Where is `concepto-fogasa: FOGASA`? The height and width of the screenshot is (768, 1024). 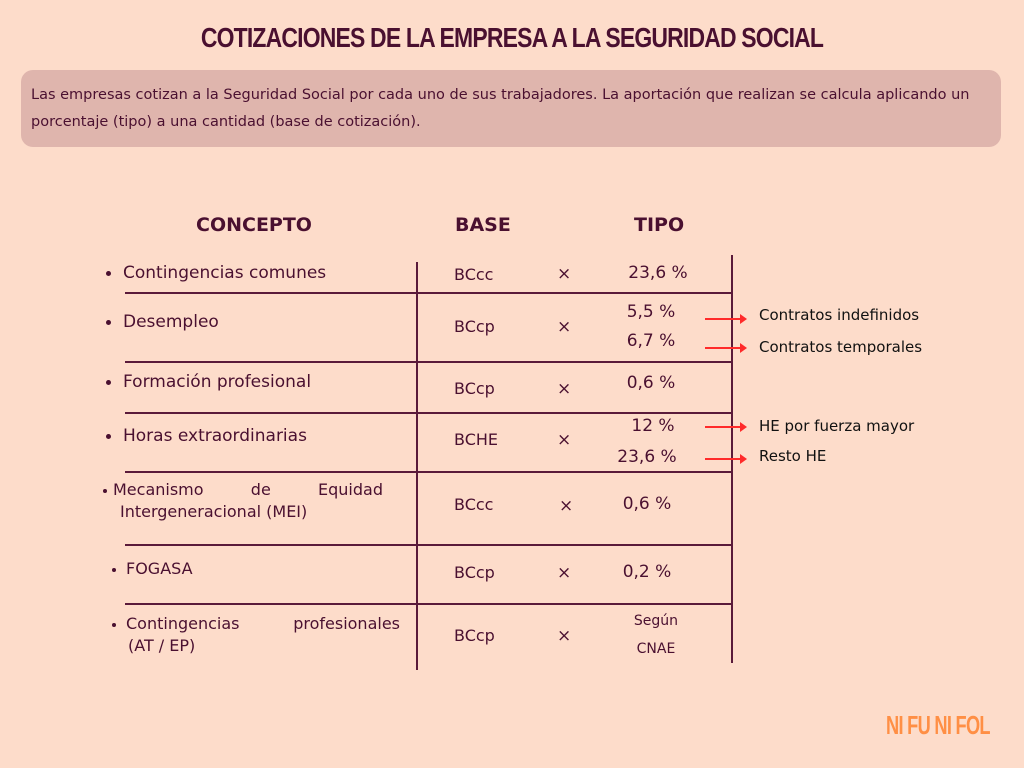
concepto-fogasa: FOGASA is located at coordinates (152, 568).